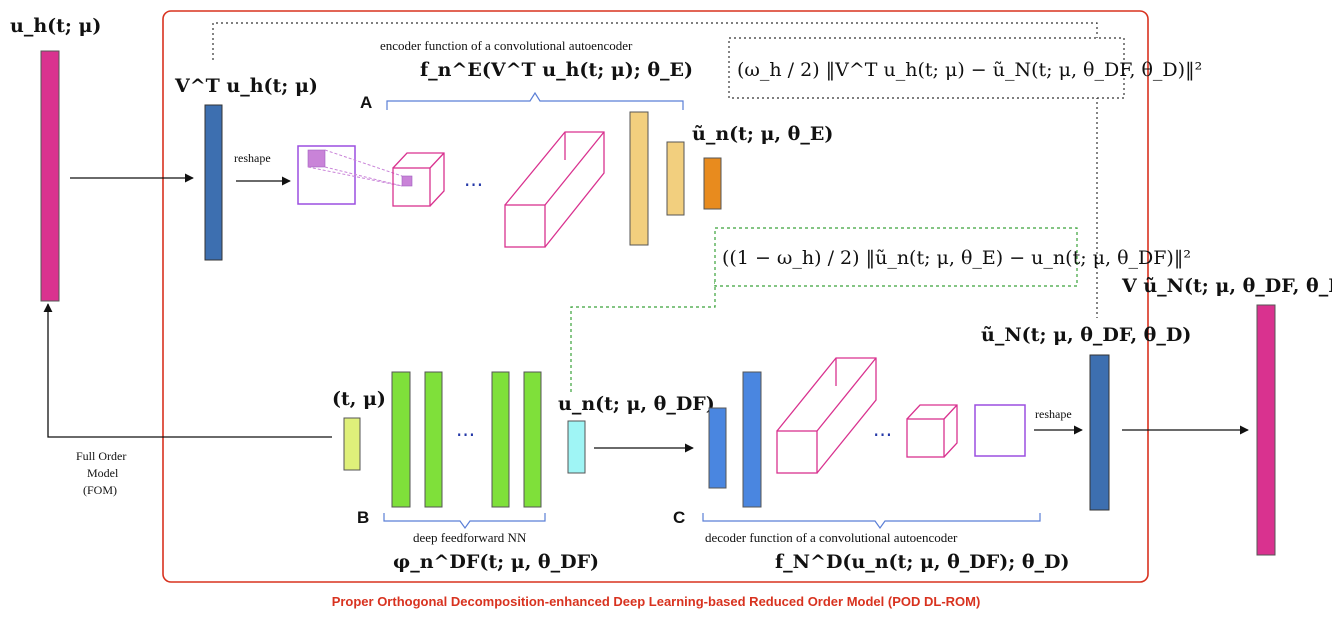  Describe the element at coordinates (1099, 432) in the screenshot. I see `un-tilde-n-vector` at that location.